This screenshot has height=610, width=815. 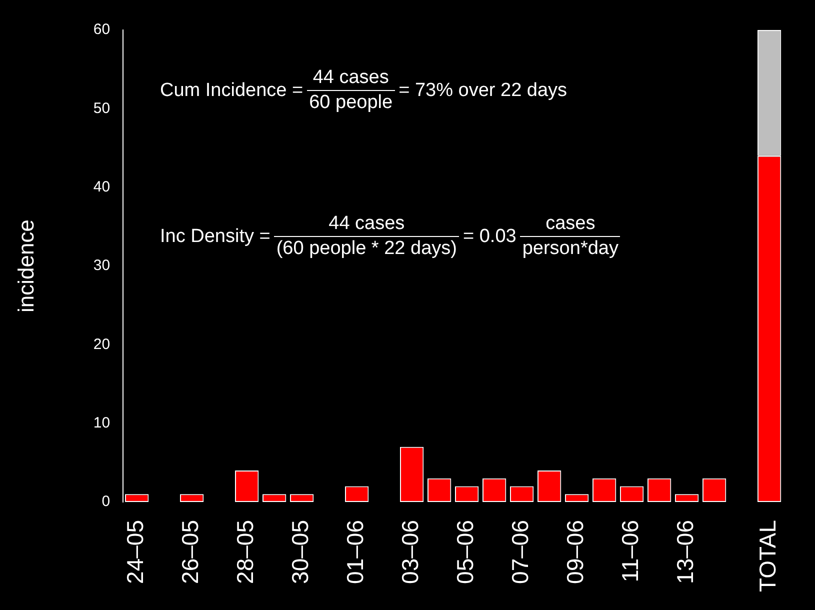 What do you see at coordinates (190, 552) in the screenshot?
I see `x-tick-label: 26–05` at bounding box center [190, 552].